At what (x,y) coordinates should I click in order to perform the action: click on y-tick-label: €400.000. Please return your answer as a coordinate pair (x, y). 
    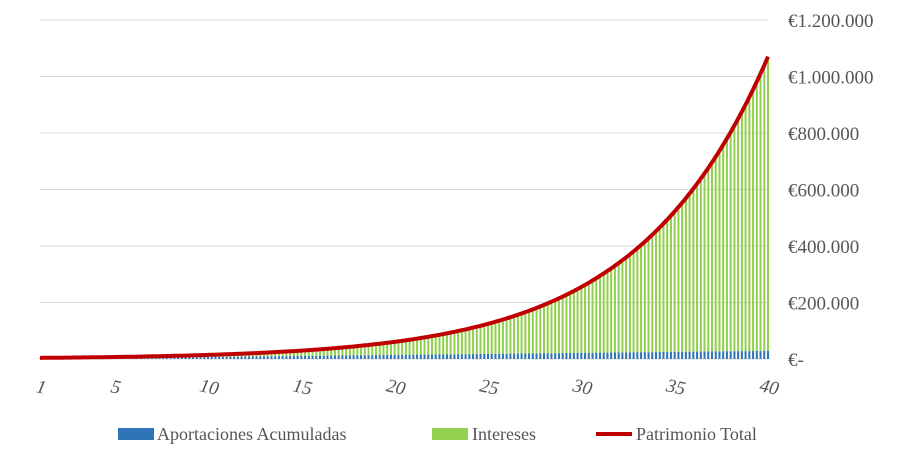
    Looking at the image, I should click on (823, 247).